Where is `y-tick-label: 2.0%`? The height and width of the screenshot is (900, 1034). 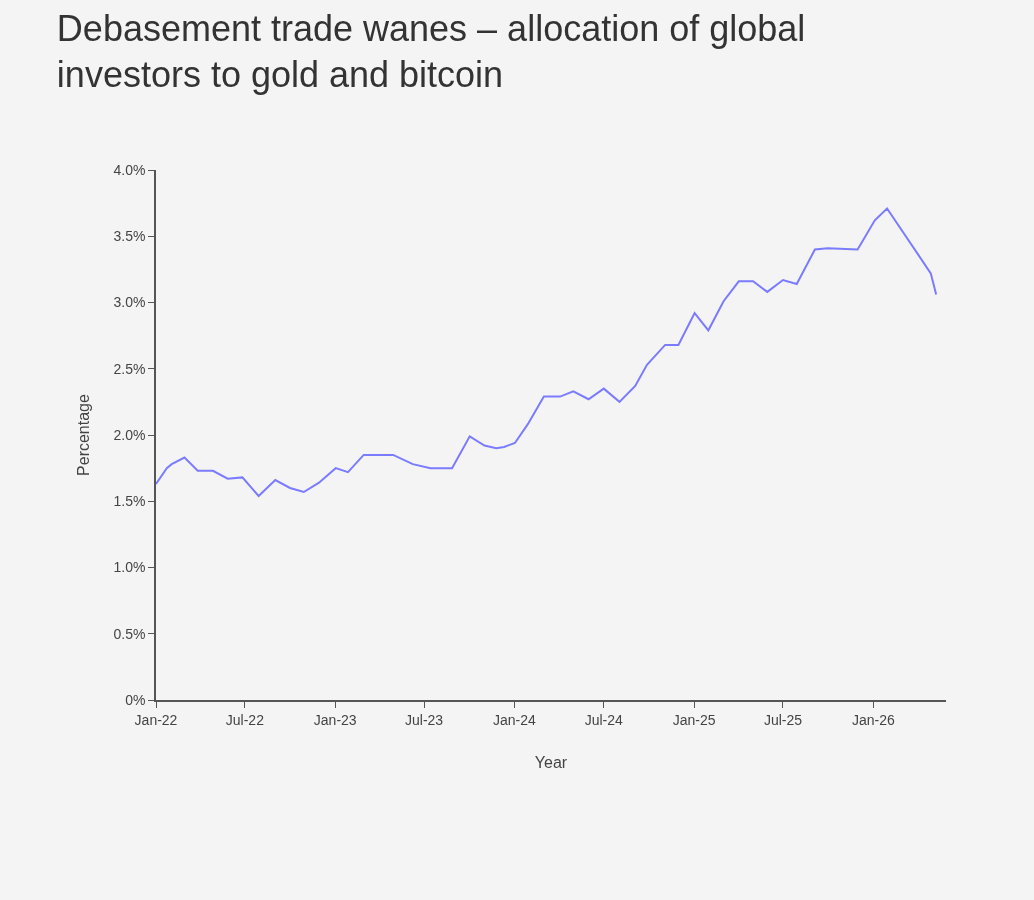 y-tick-label: 2.0% is located at coordinates (129, 434).